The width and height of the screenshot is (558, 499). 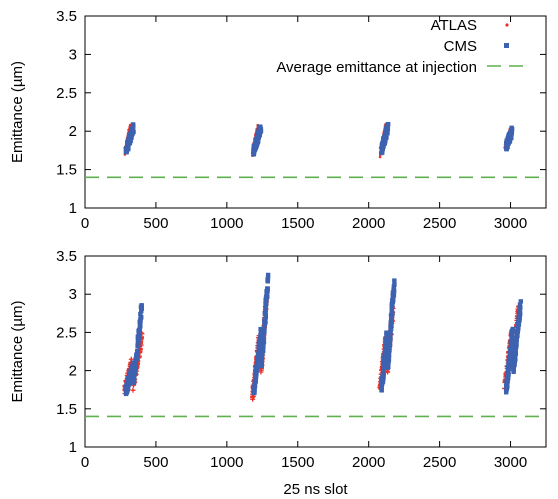 I want to click on legend: ATLAS CMS Average emittance at injection, so click(x=401, y=46).